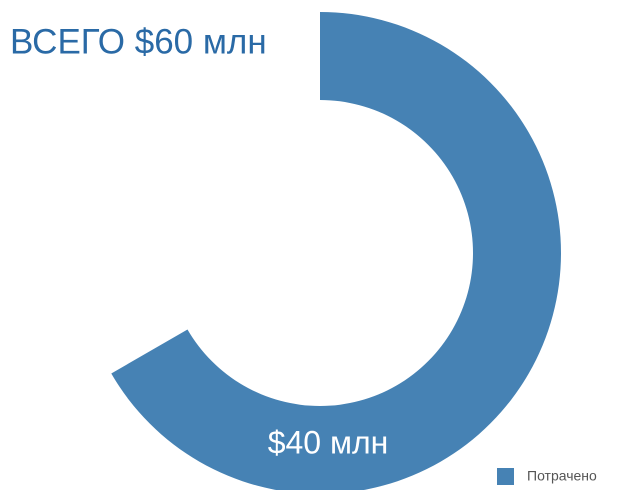  I want to click on value-label: $40 млн, so click(328, 442).